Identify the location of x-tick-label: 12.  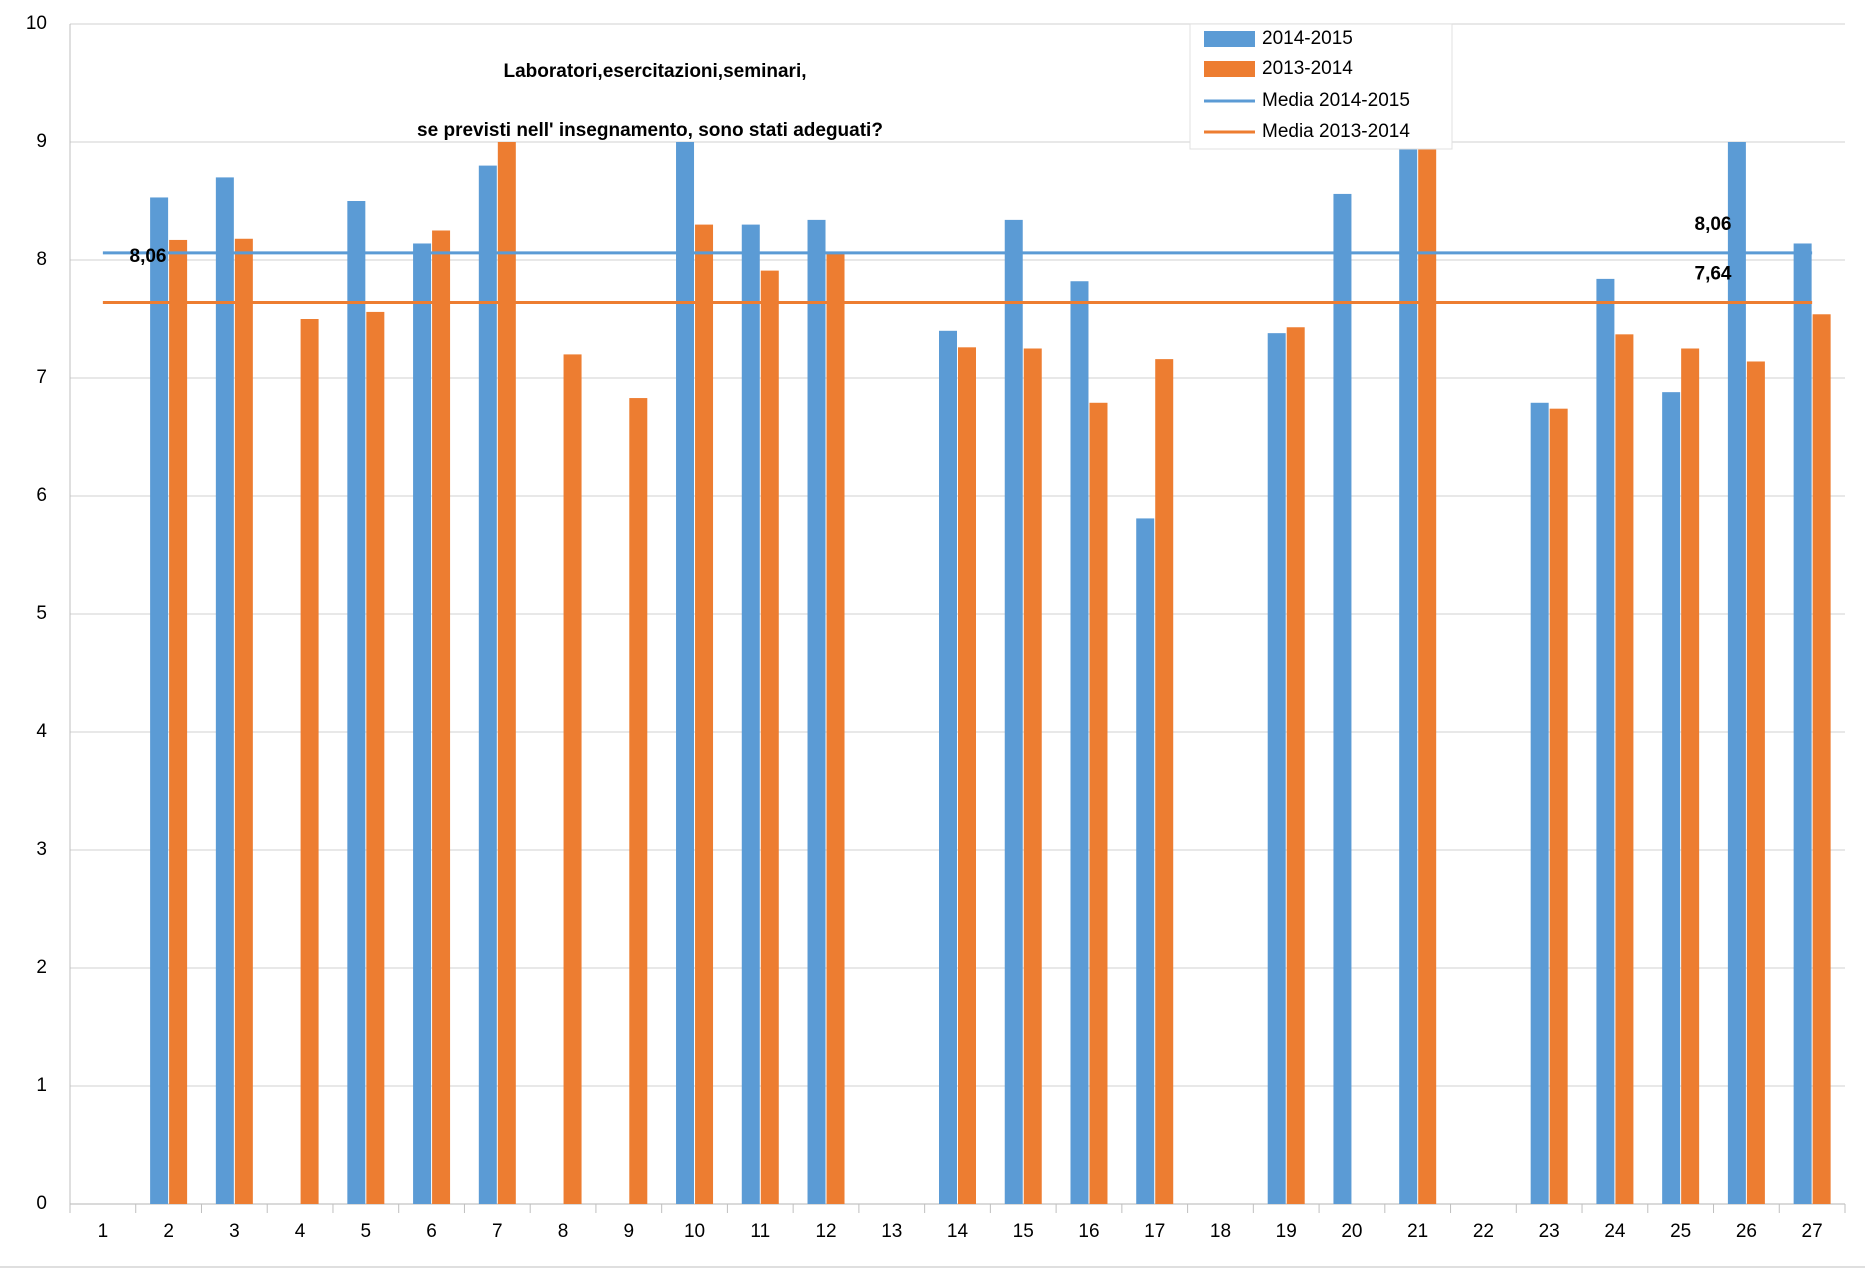
(825, 1231).